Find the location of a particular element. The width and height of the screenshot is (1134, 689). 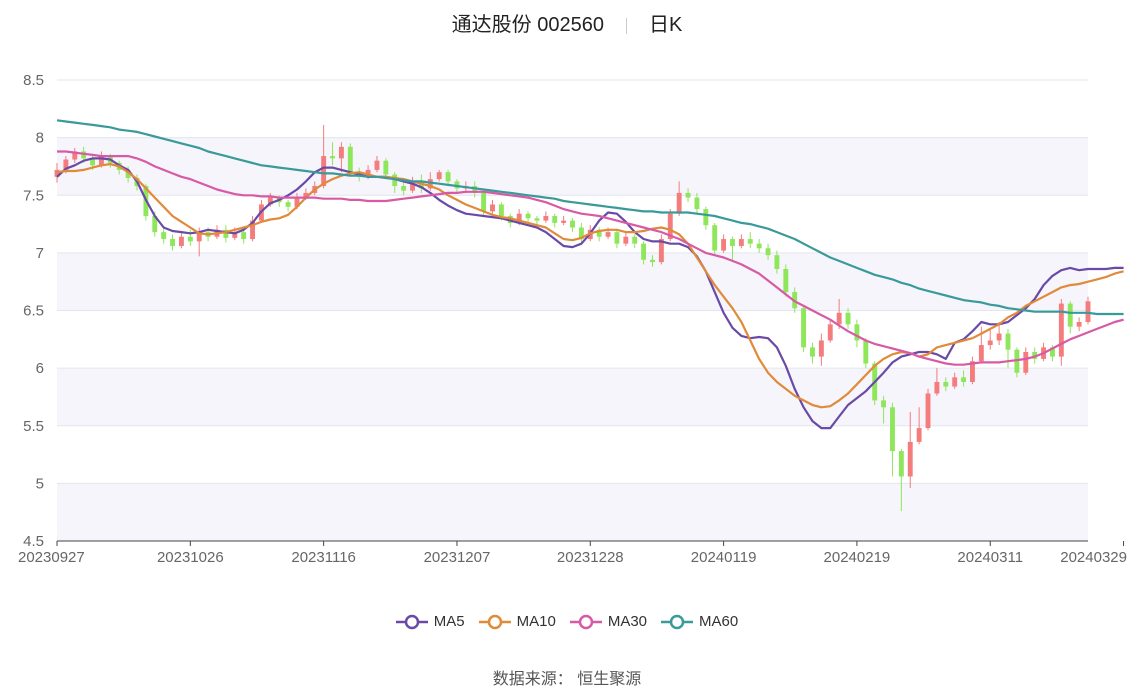

x-tick-label: 20240119 is located at coordinates (724, 557).